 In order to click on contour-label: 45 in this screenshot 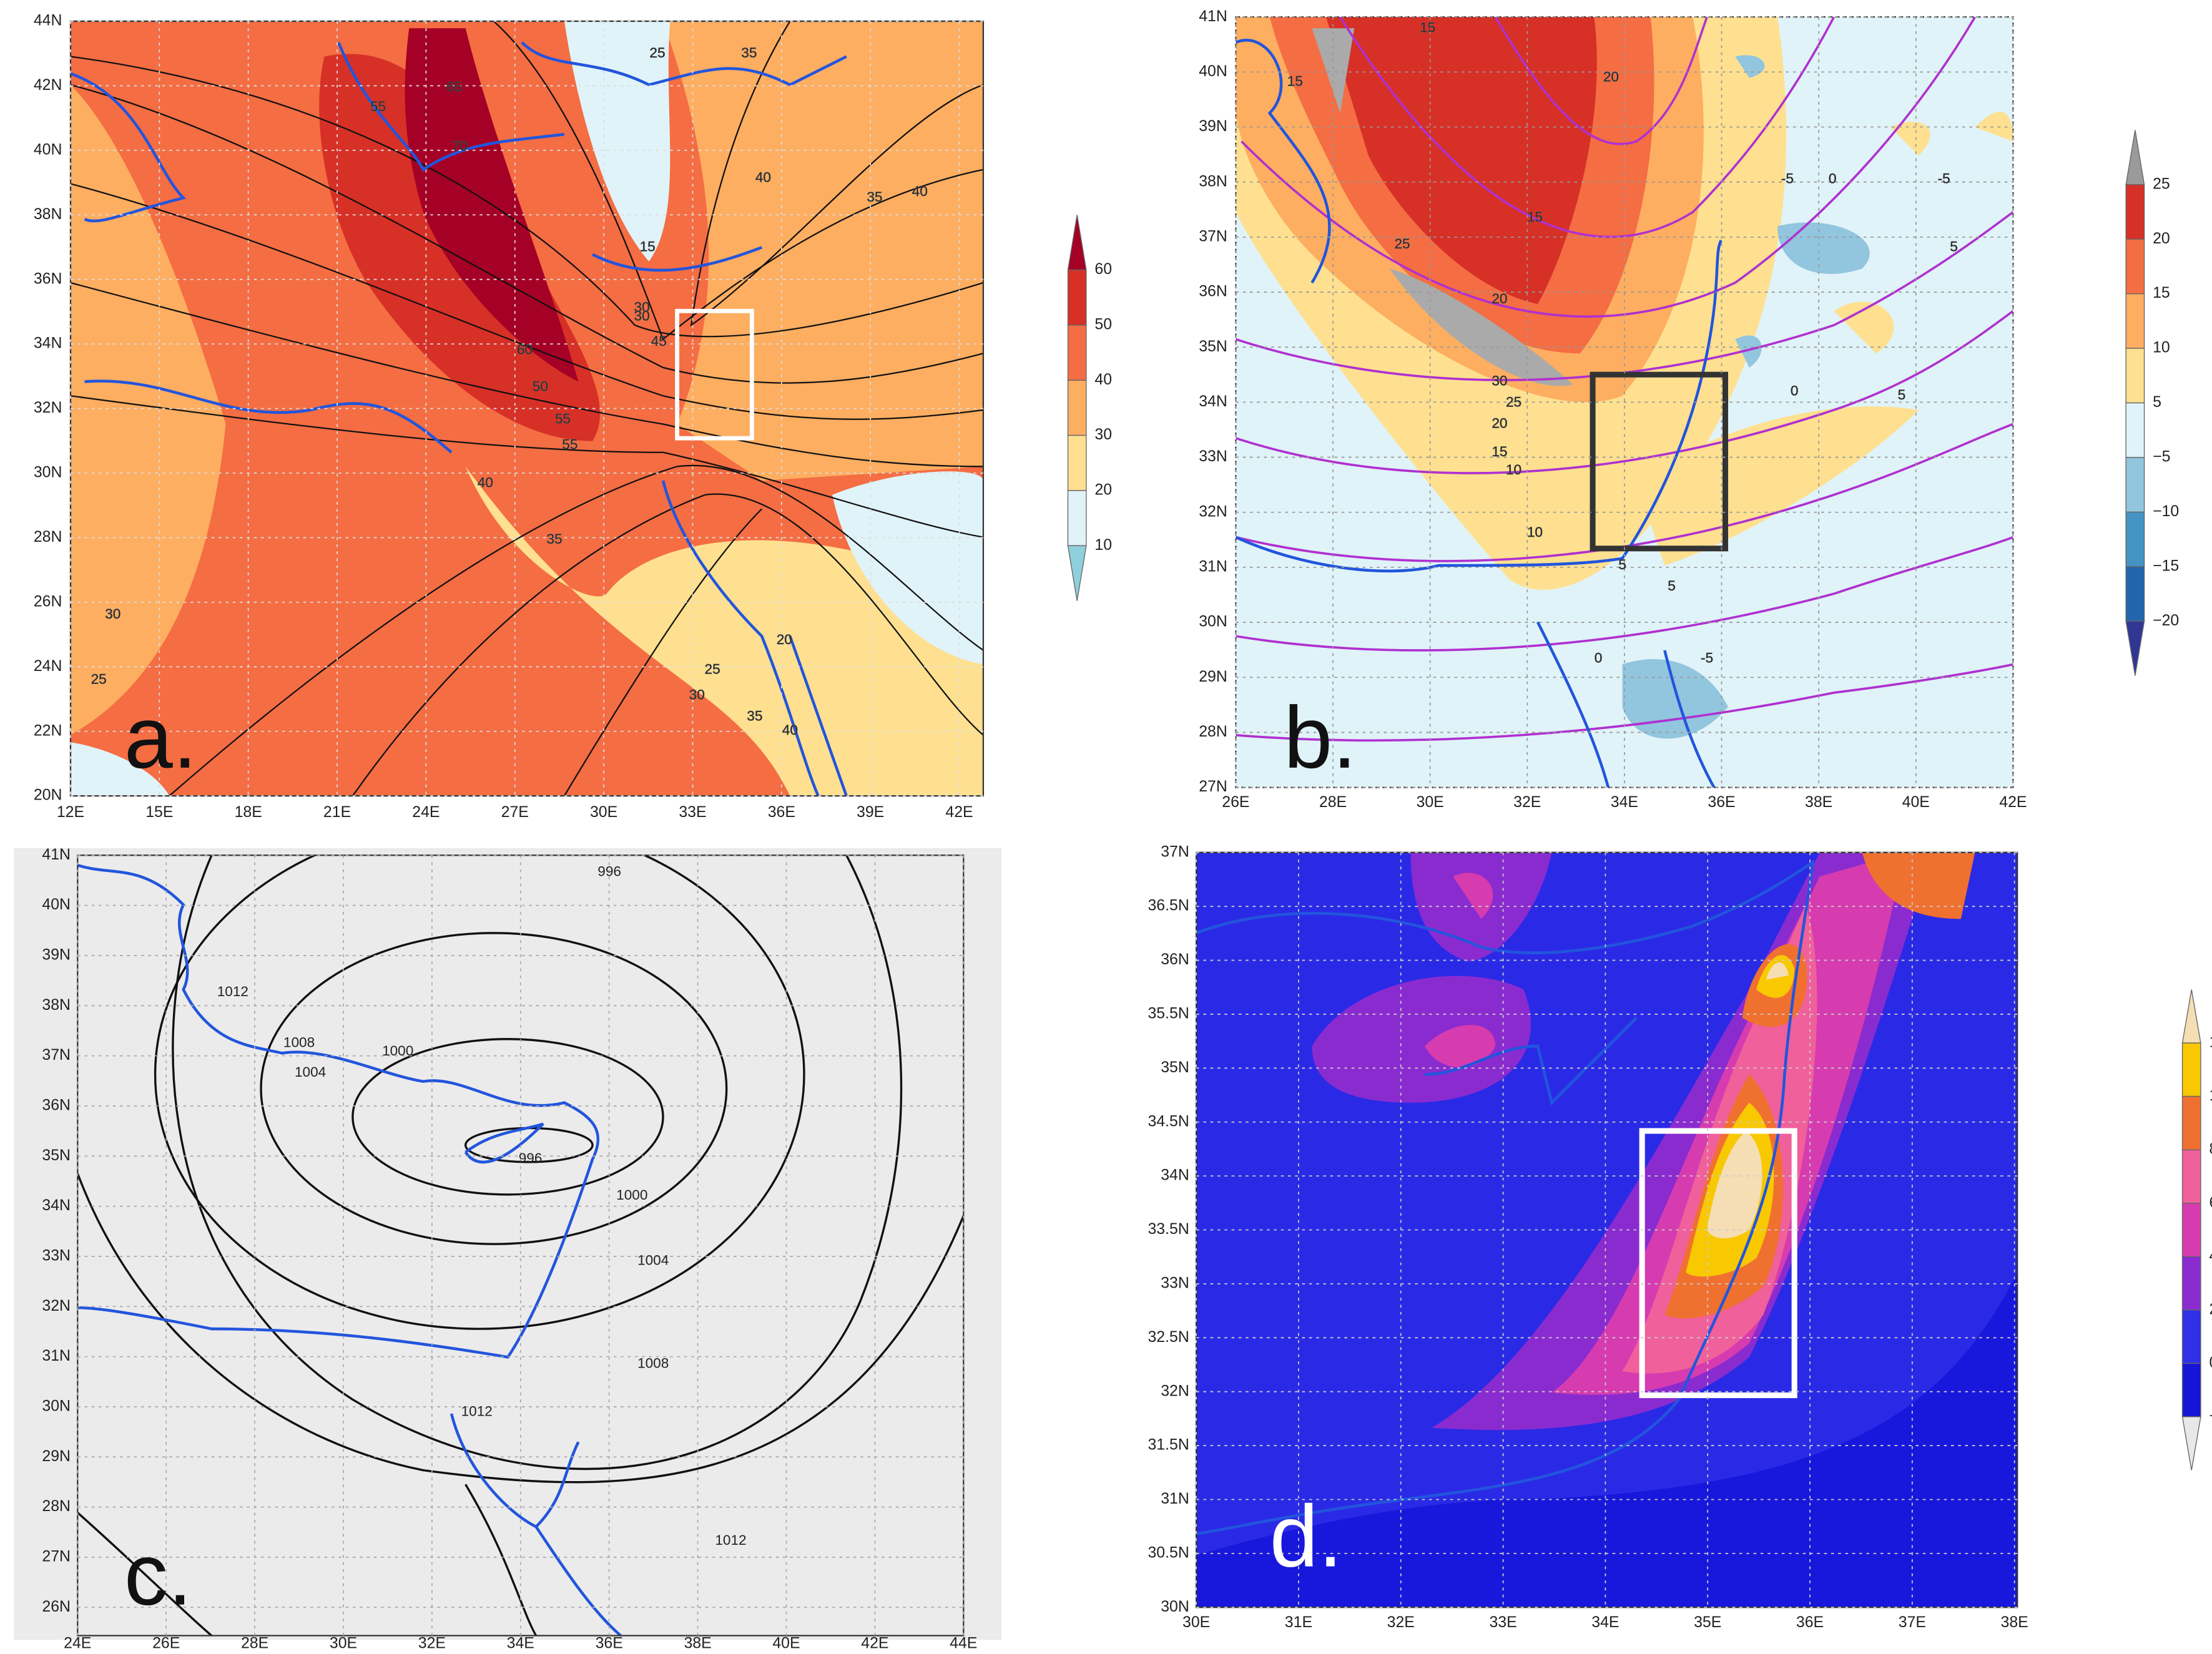, I will do `click(659, 341)`.